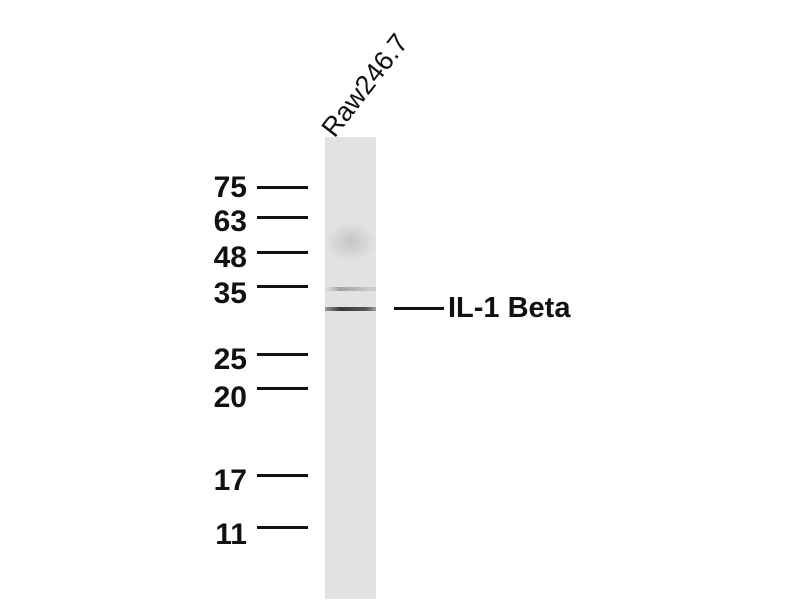  What do you see at coordinates (350, 289) in the screenshot?
I see `faint-band` at bounding box center [350, 289].